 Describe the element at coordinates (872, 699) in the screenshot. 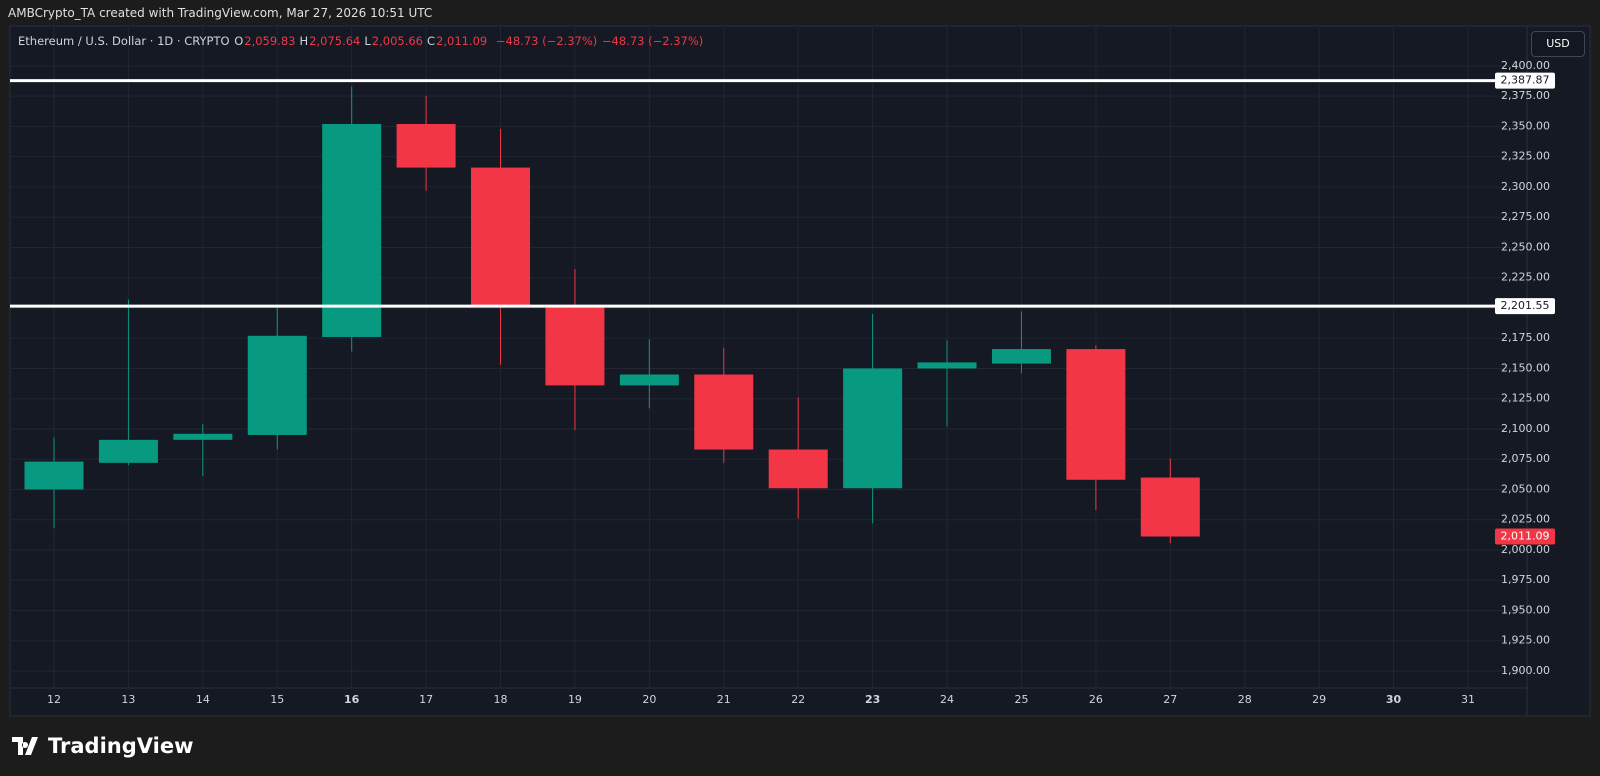

I see `x-tick-label: 23` at that location.